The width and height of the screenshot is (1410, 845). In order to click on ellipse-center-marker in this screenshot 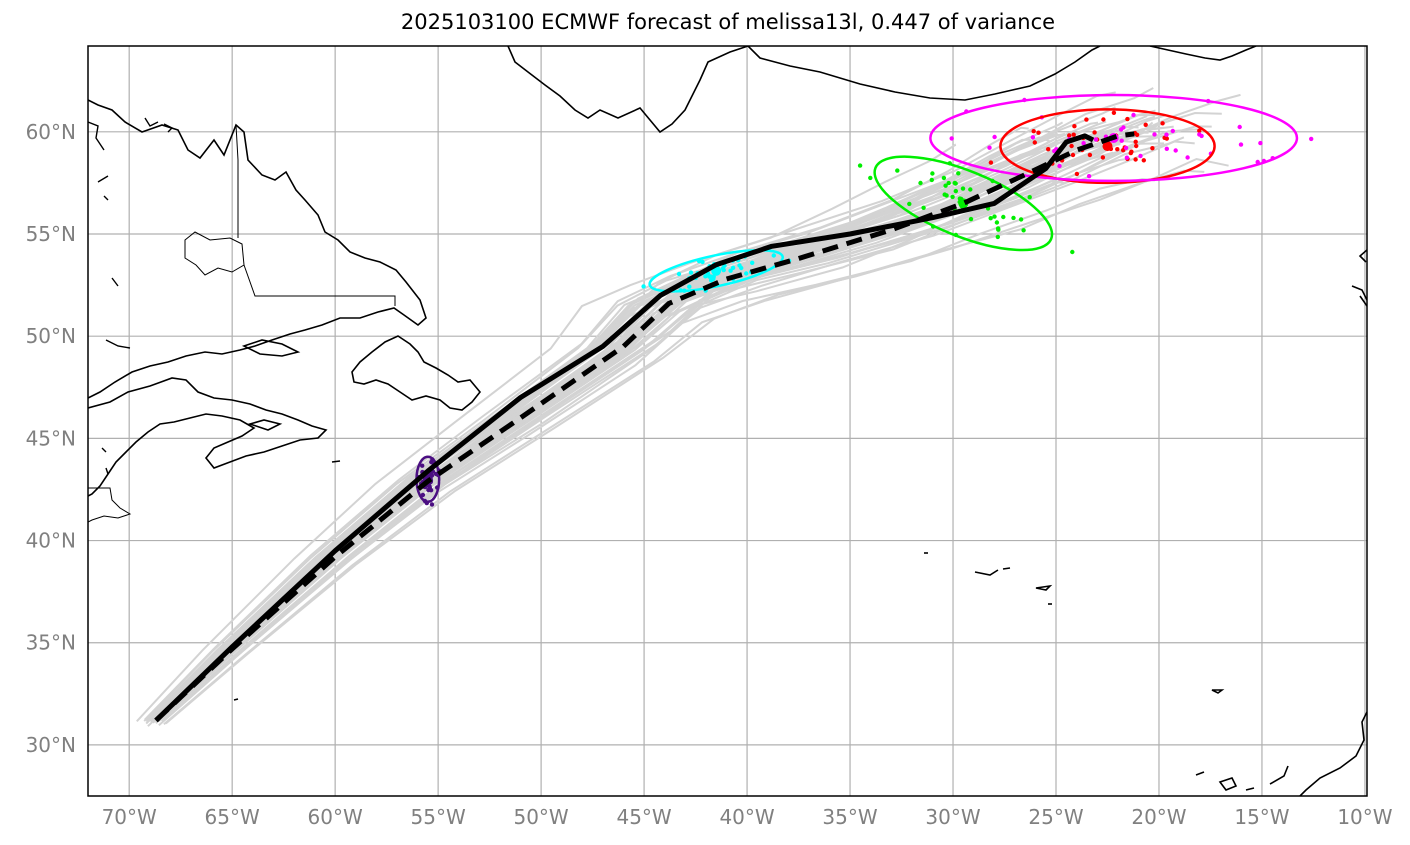, I will do `click(1107, 146)`.